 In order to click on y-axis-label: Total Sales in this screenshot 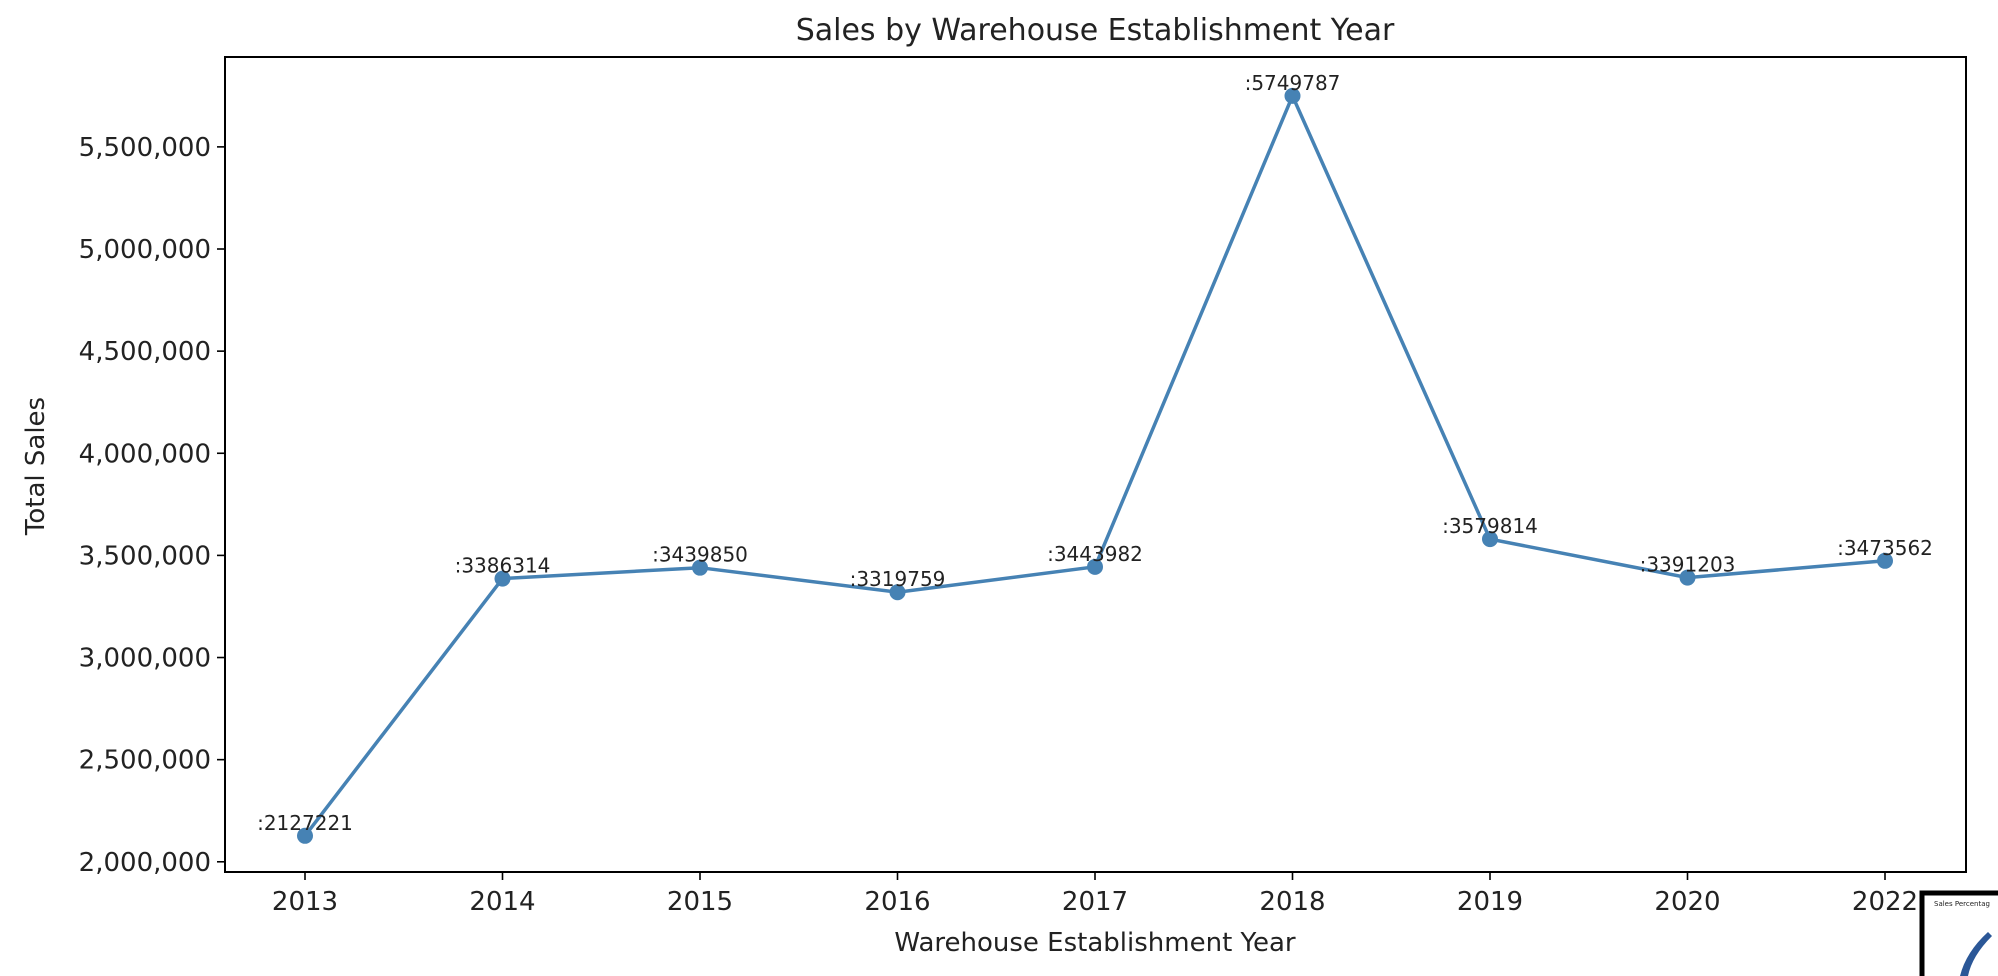, I will do `click(36, 466)`.